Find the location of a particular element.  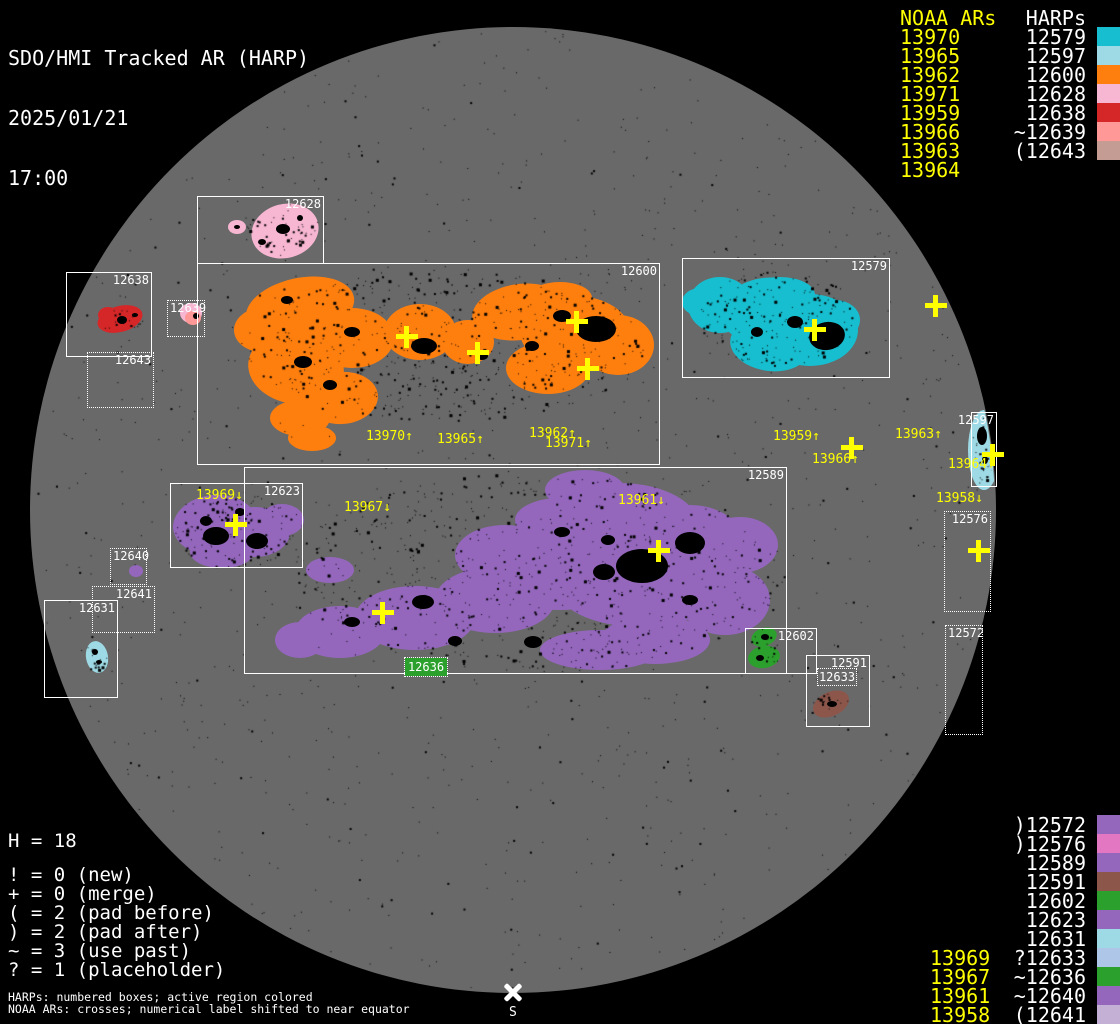

ar-label: 13969↓ is located at coordinates (219, 495).